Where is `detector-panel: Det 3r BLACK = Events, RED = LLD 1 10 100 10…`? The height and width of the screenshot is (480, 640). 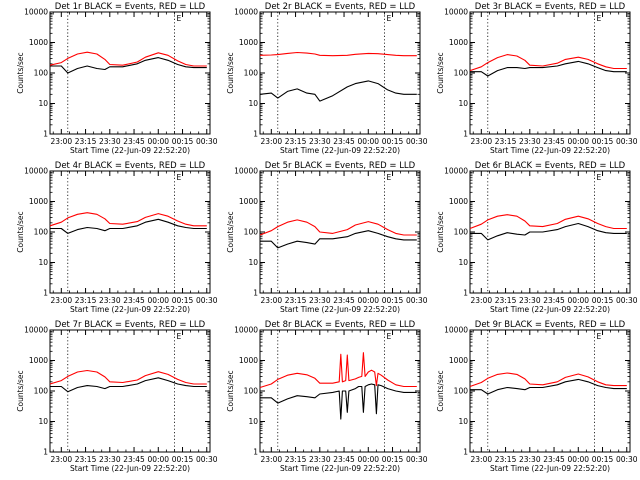 detector-panel: Det 3r BLACK = Events, RED = LLD 1 10 100 10… is located at coordinates (537, 78).